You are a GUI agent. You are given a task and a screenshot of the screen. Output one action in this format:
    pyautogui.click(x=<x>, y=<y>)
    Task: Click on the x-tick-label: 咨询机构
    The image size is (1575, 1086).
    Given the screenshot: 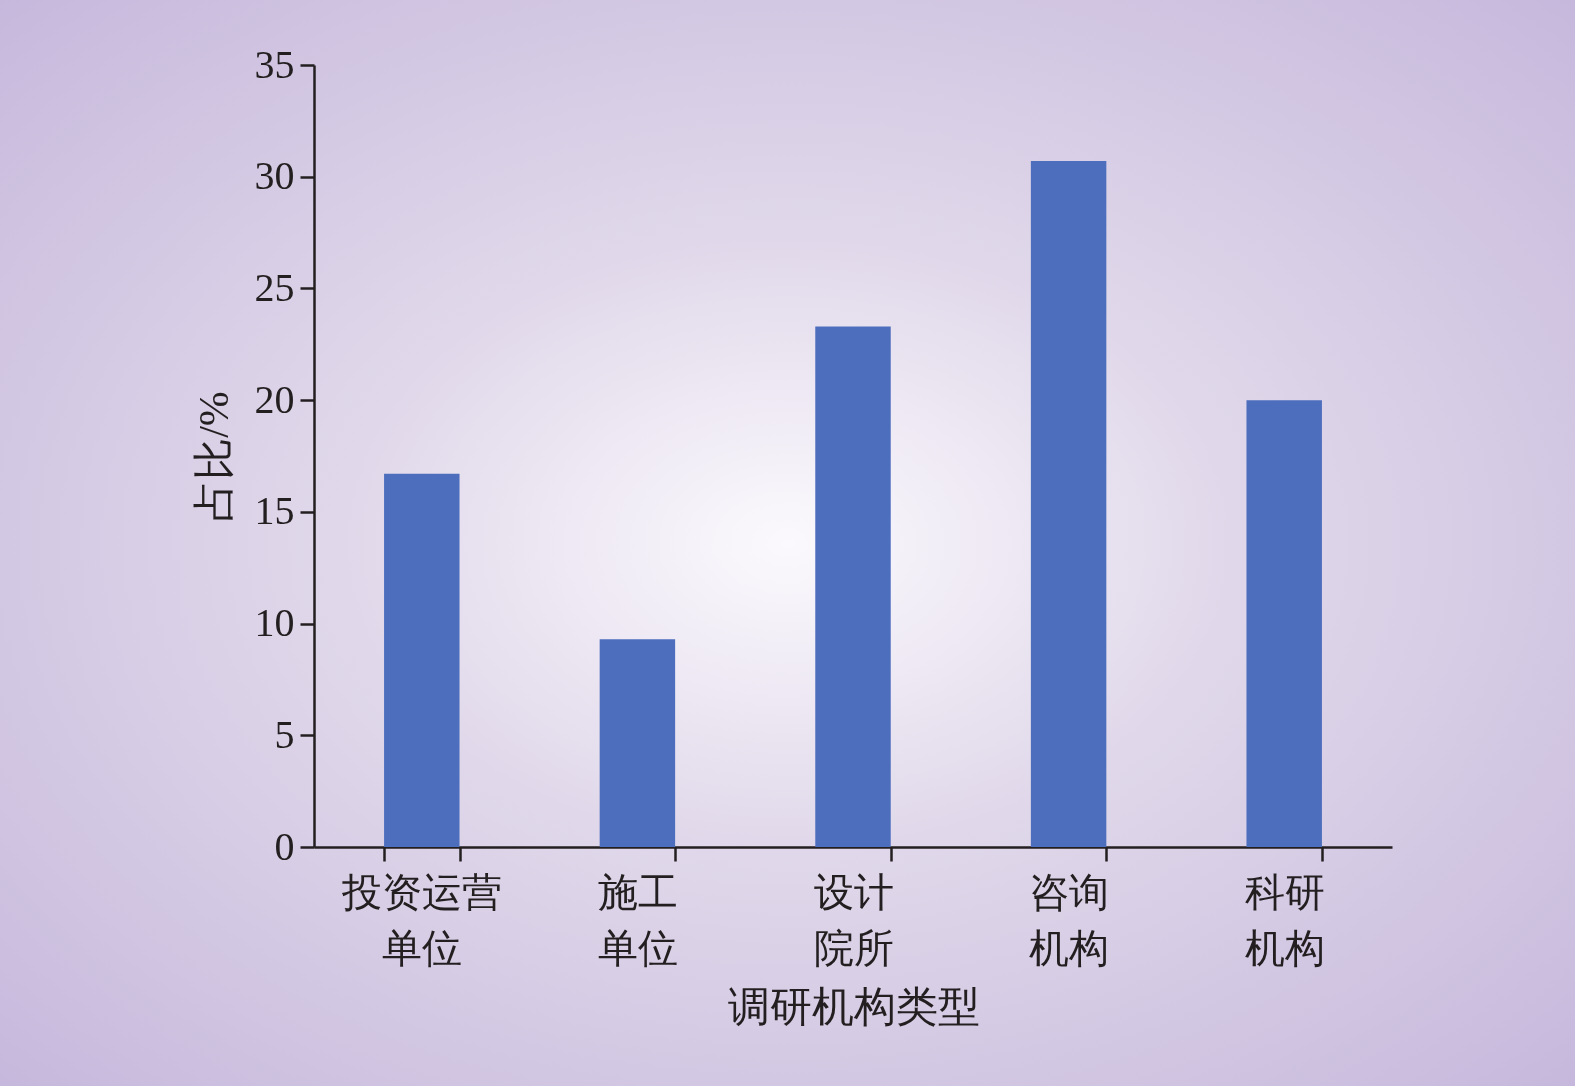 What is the action you would take?
    pyautogui.click(x=1069, y=920)
    